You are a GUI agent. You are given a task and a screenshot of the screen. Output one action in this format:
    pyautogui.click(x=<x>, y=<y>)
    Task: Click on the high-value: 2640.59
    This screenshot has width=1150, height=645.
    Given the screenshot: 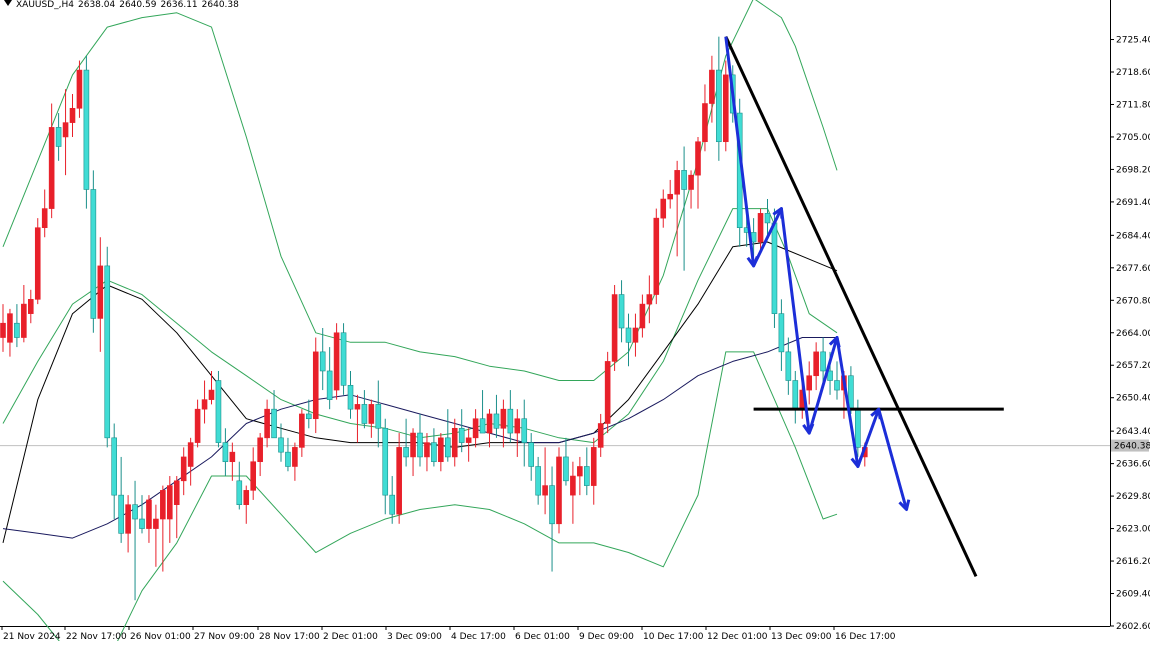 What is the action you would take?
    pyautogui.click(x=138, y=5)
    